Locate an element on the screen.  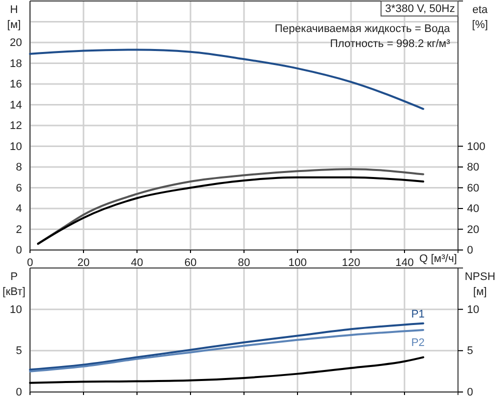
x-tick-label: 120 is located at coordinates (351, 262).